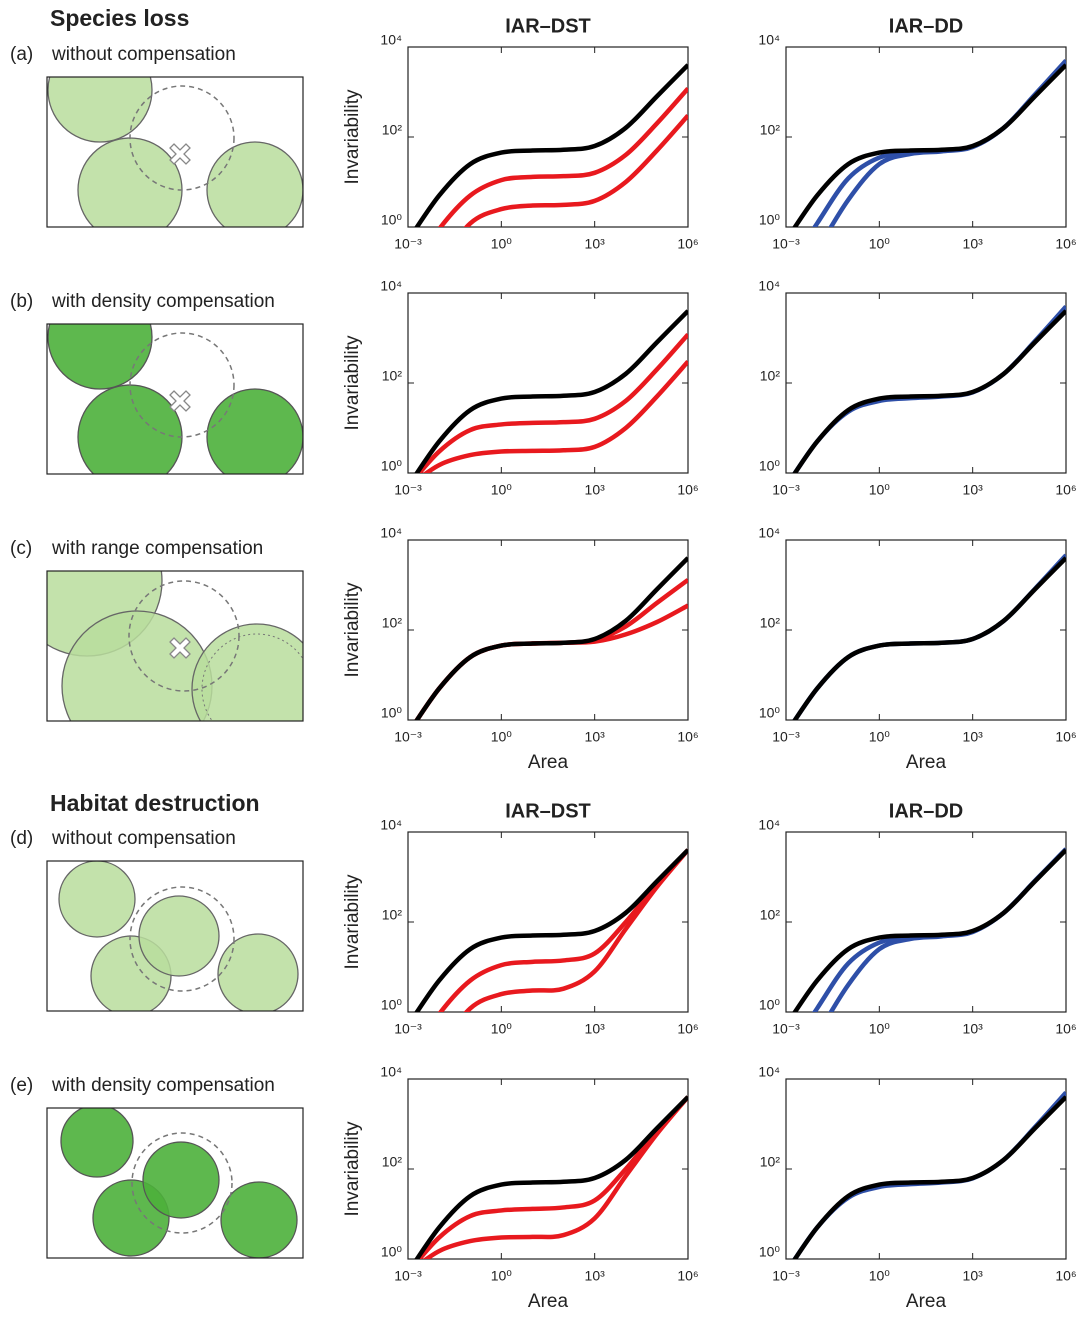  I want to click on chart: 10⁻³ 10⁰ 10³ 10⁶ 10⁰ 10² 10⁴, so click(917, 388).